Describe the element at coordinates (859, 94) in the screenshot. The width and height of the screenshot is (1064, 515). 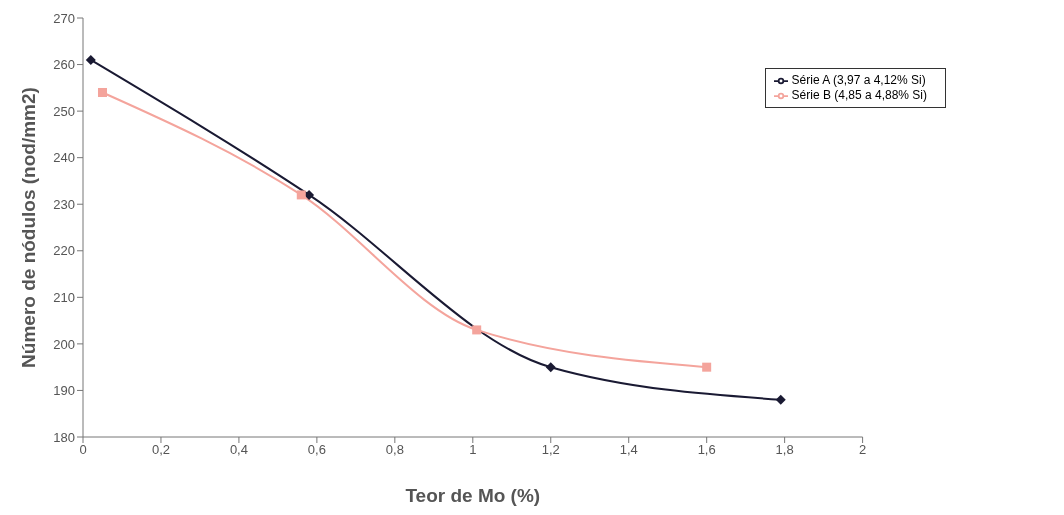
I see `legend-label: Série B (4,85 a 4,88% Si)` at that location.